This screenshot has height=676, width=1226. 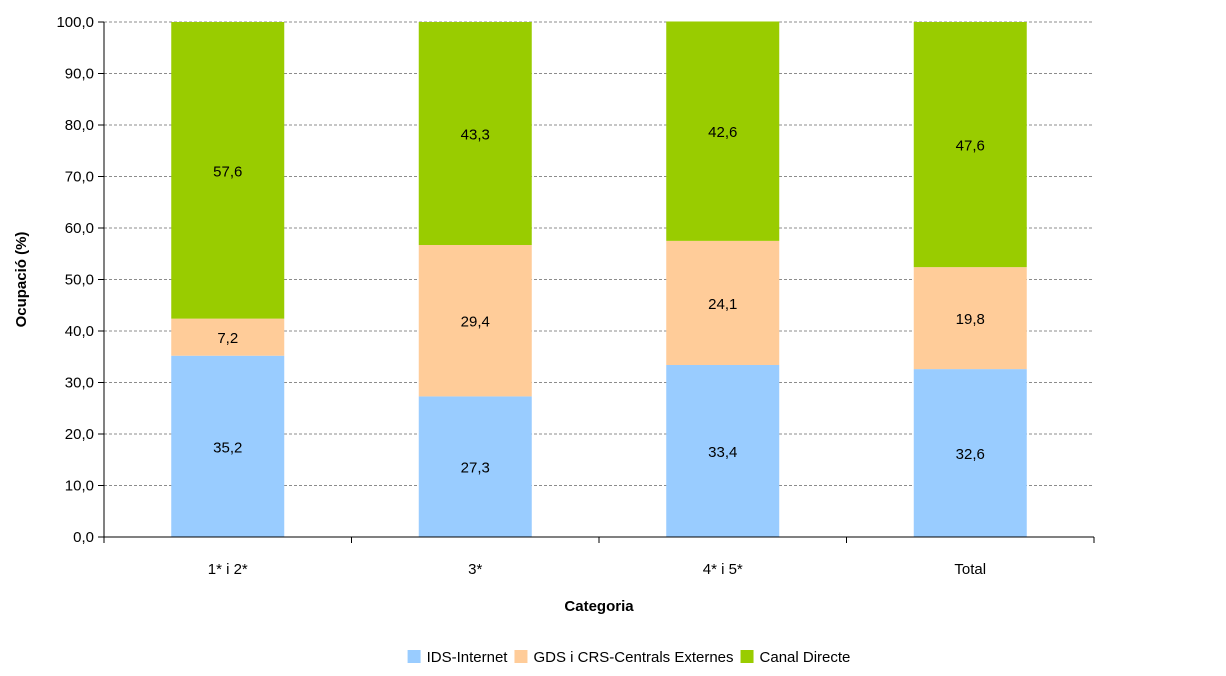 I want to click on x-axis-title: Categoria, so click(x=599, y=606).